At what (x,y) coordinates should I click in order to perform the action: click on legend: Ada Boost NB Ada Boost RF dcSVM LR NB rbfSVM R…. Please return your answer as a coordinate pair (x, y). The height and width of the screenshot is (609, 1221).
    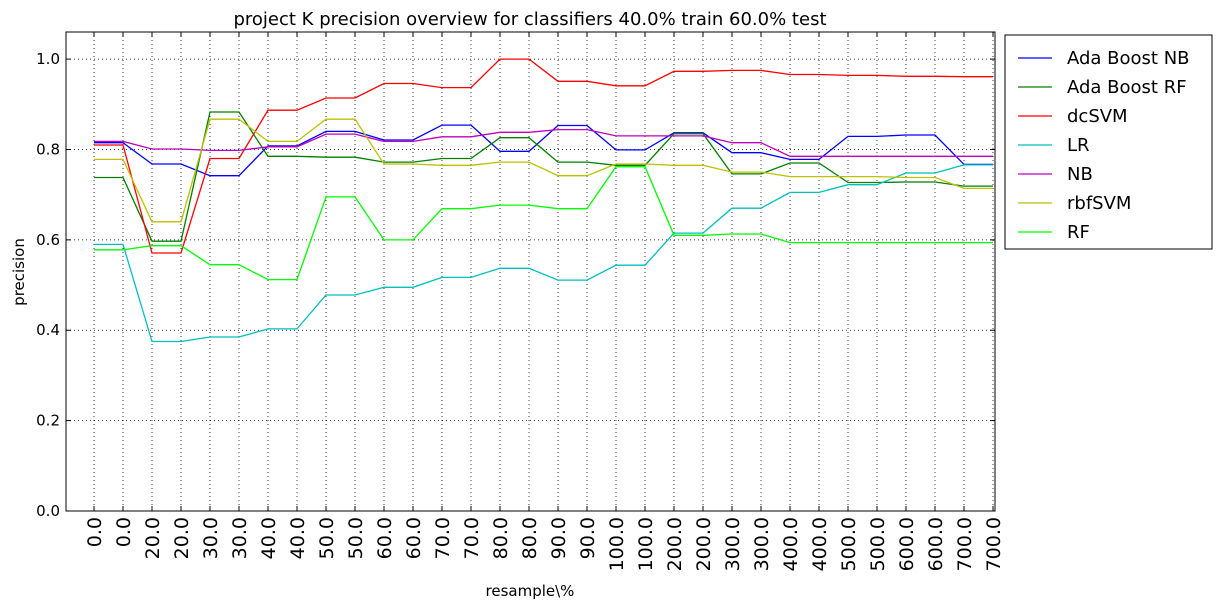
    Looking at the image, I should click on (1108, 142).